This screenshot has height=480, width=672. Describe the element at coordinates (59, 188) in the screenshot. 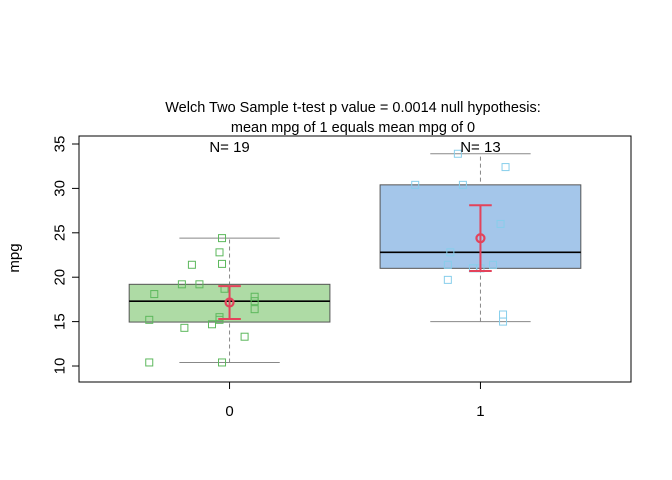

I see `y-tick-label: 30` at that location.